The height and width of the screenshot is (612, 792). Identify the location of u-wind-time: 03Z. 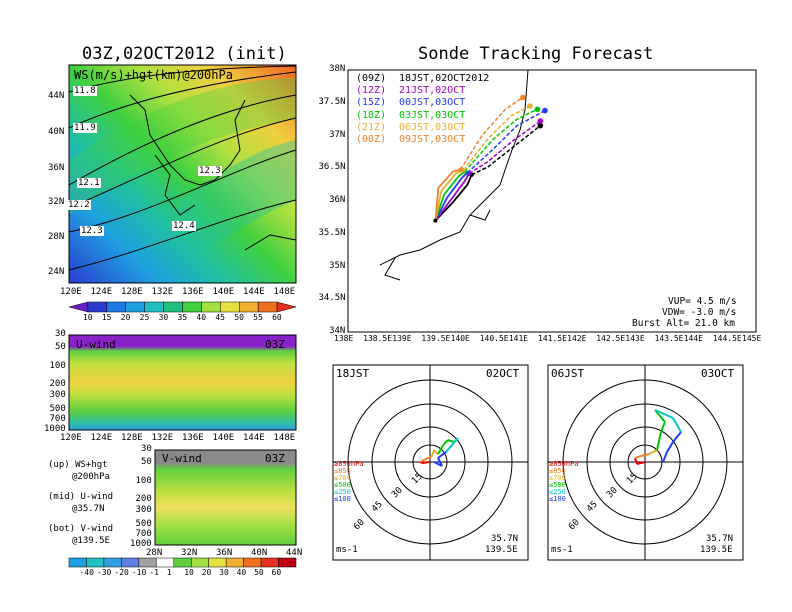
(275, 344).